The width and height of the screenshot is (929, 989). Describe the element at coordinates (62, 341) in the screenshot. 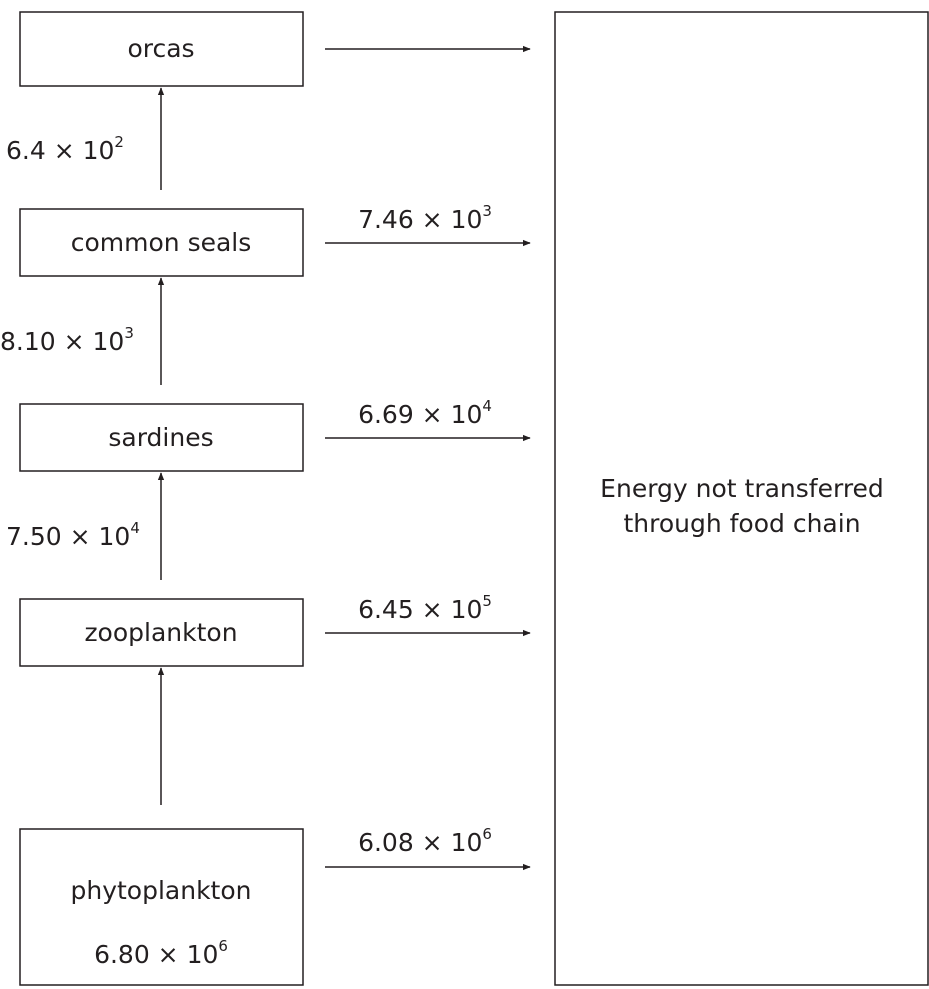

I see `number: 8.10 × 10` at that location.